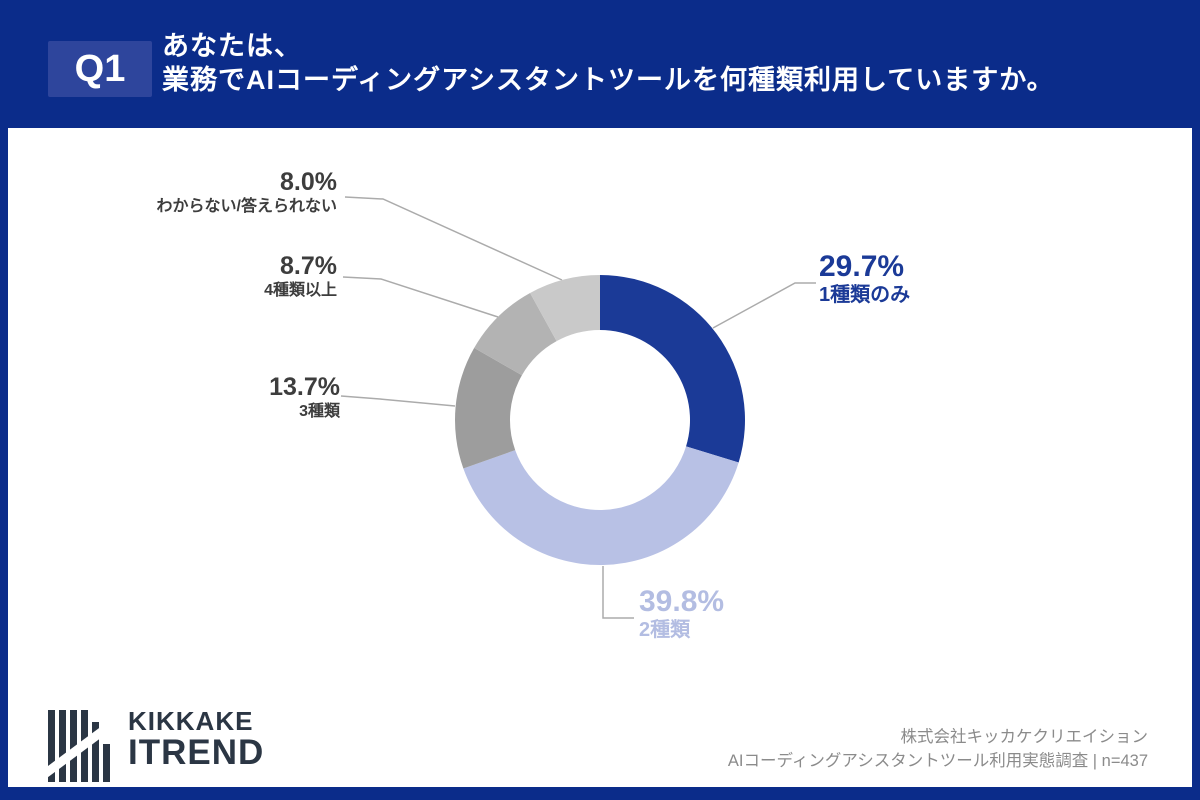 This screenshot has width=1200, height=800. I want to click on segment-label-3shurui: 13.7% 3種類, so click(304, 397).